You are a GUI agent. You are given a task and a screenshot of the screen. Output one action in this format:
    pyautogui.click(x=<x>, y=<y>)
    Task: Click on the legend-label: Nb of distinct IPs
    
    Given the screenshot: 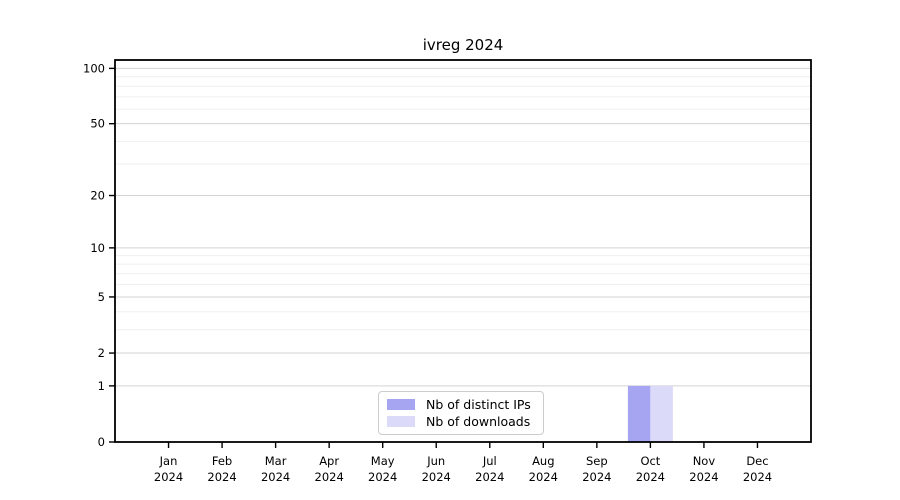 What is the action you would take?
    pyautogui.click(x=478, y=404)
    